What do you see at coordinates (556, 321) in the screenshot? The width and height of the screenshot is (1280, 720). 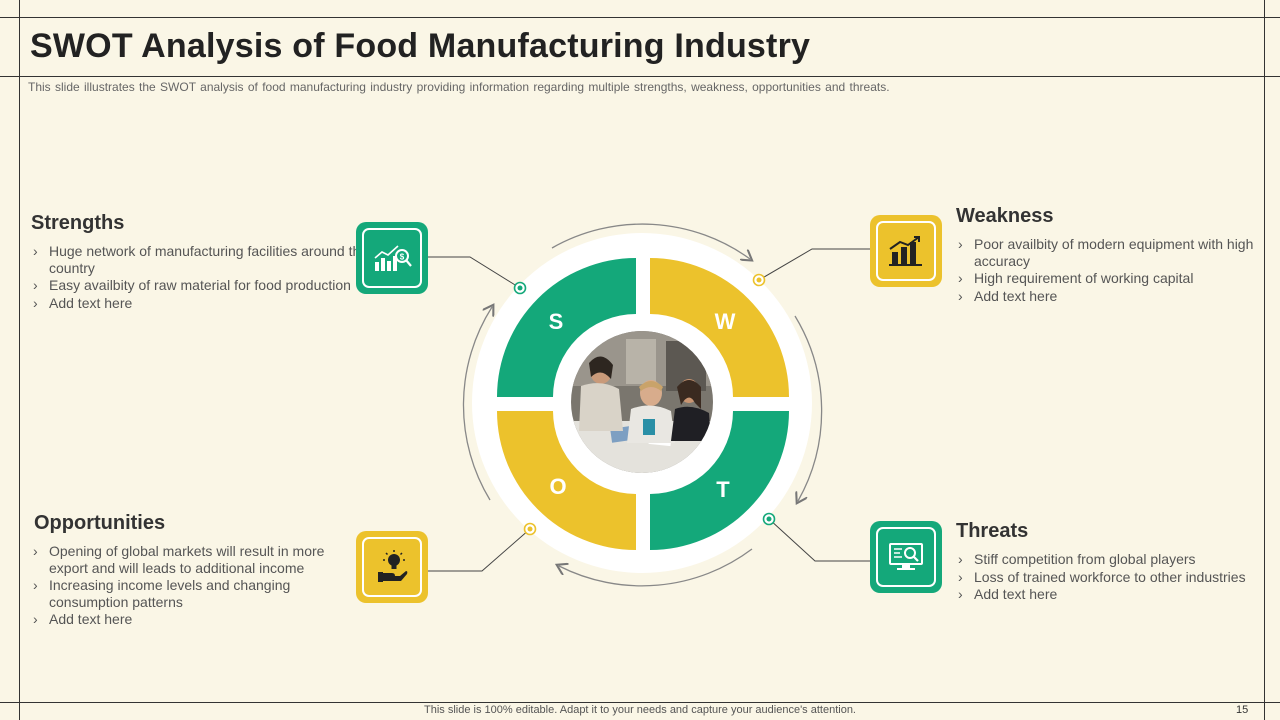 I see `letter-s: S` at bounding box center [556, 321].